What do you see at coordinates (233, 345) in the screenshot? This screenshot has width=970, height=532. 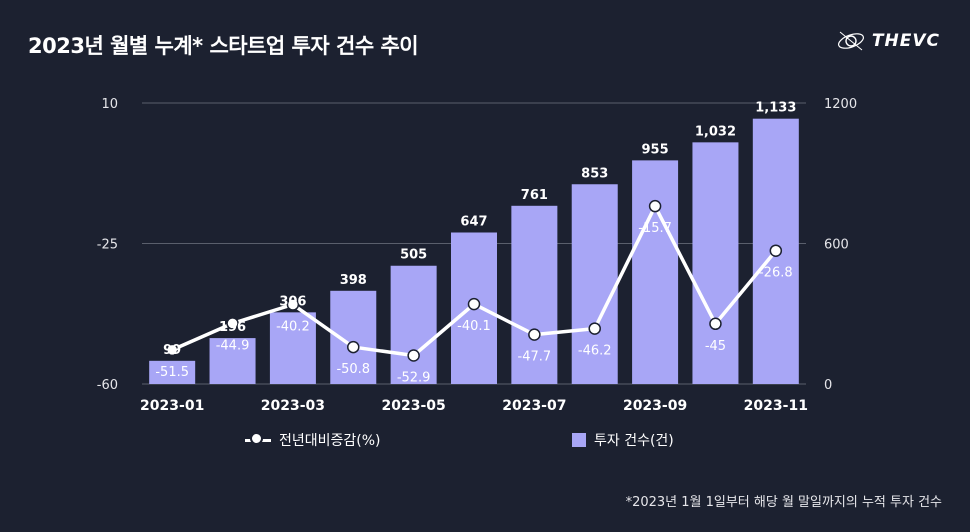 I see `line-value-label: -44.9` at bounding box center [233, 345].